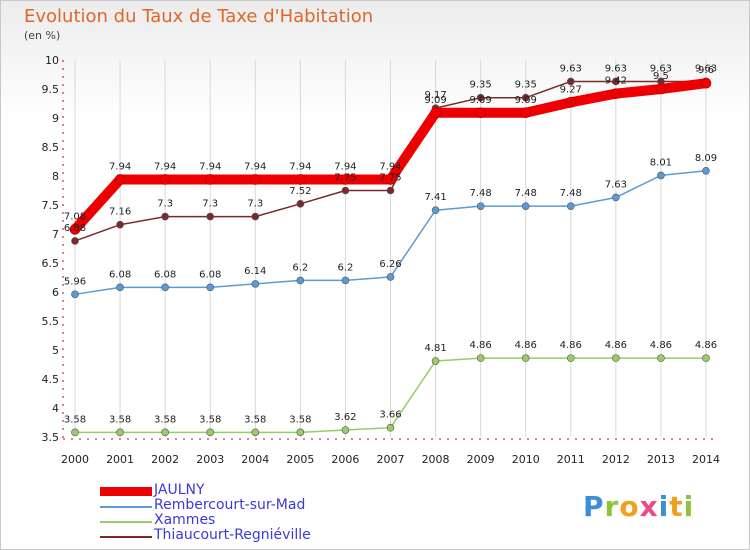 This screenshot has height=550, width=750. What do you see at coordinates (616, 459) in the screenshot?
I see `x-tick-label: 2012` at bounding box center [616, 459].